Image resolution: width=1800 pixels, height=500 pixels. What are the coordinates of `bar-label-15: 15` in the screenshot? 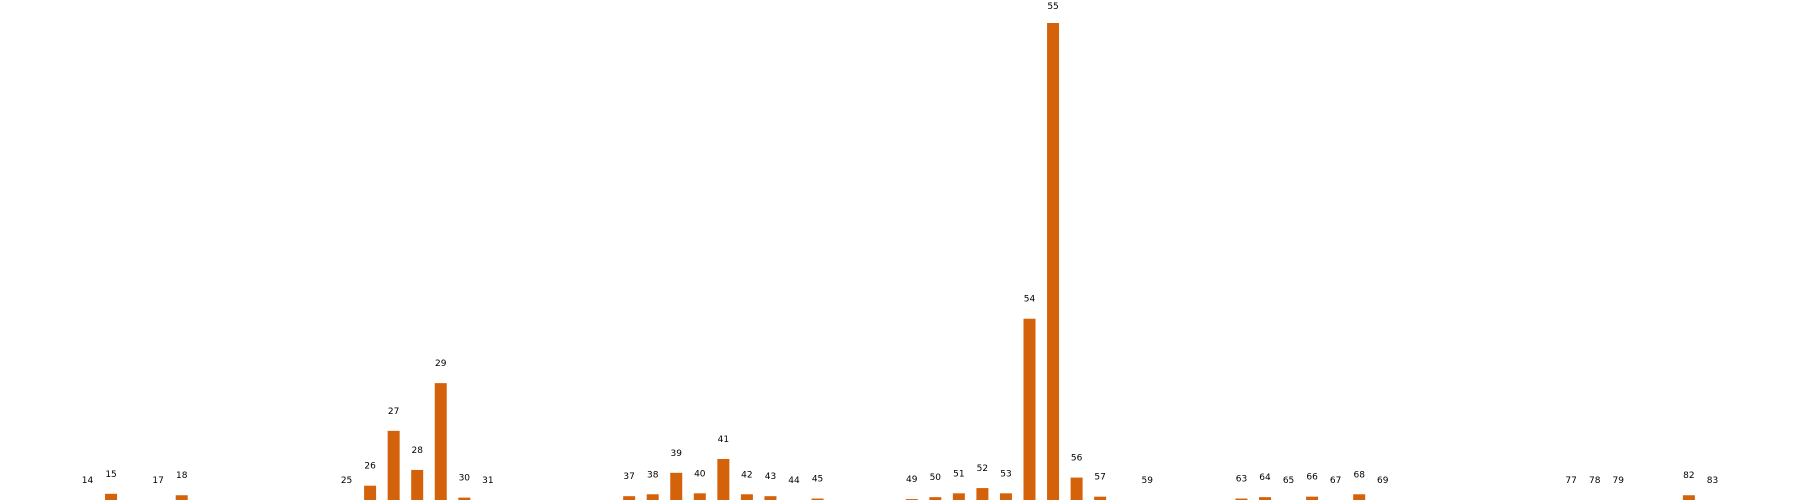 It's located at (110, 475).